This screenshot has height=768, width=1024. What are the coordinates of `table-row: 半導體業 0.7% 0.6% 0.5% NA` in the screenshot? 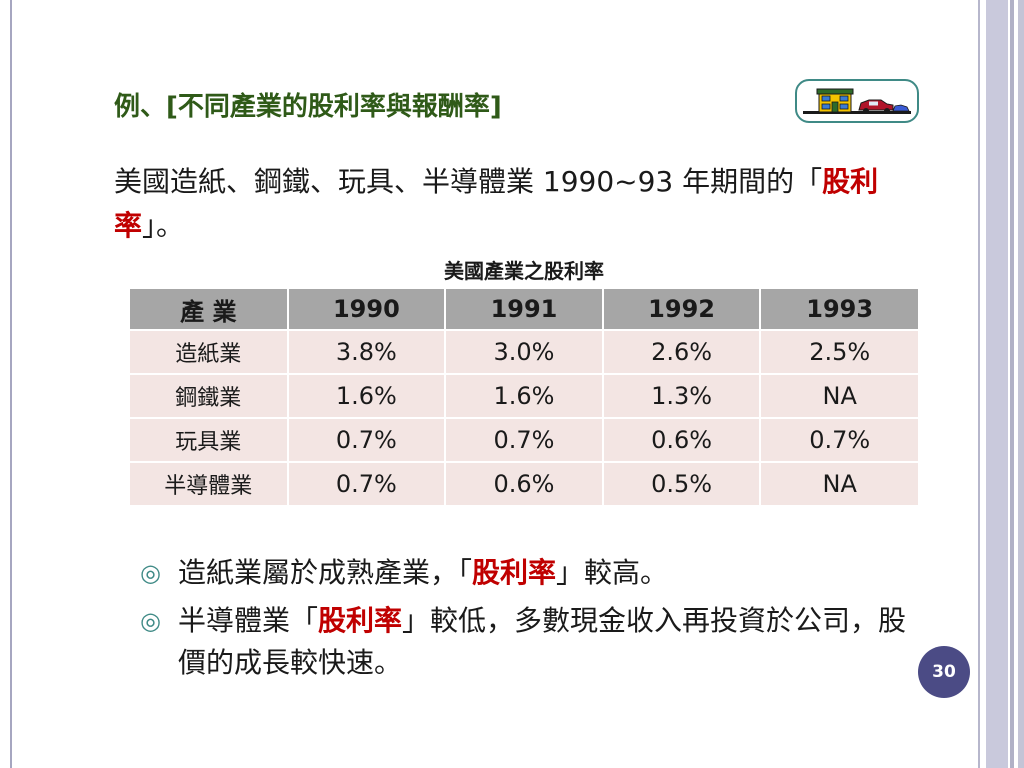 It's located at (524, 483).